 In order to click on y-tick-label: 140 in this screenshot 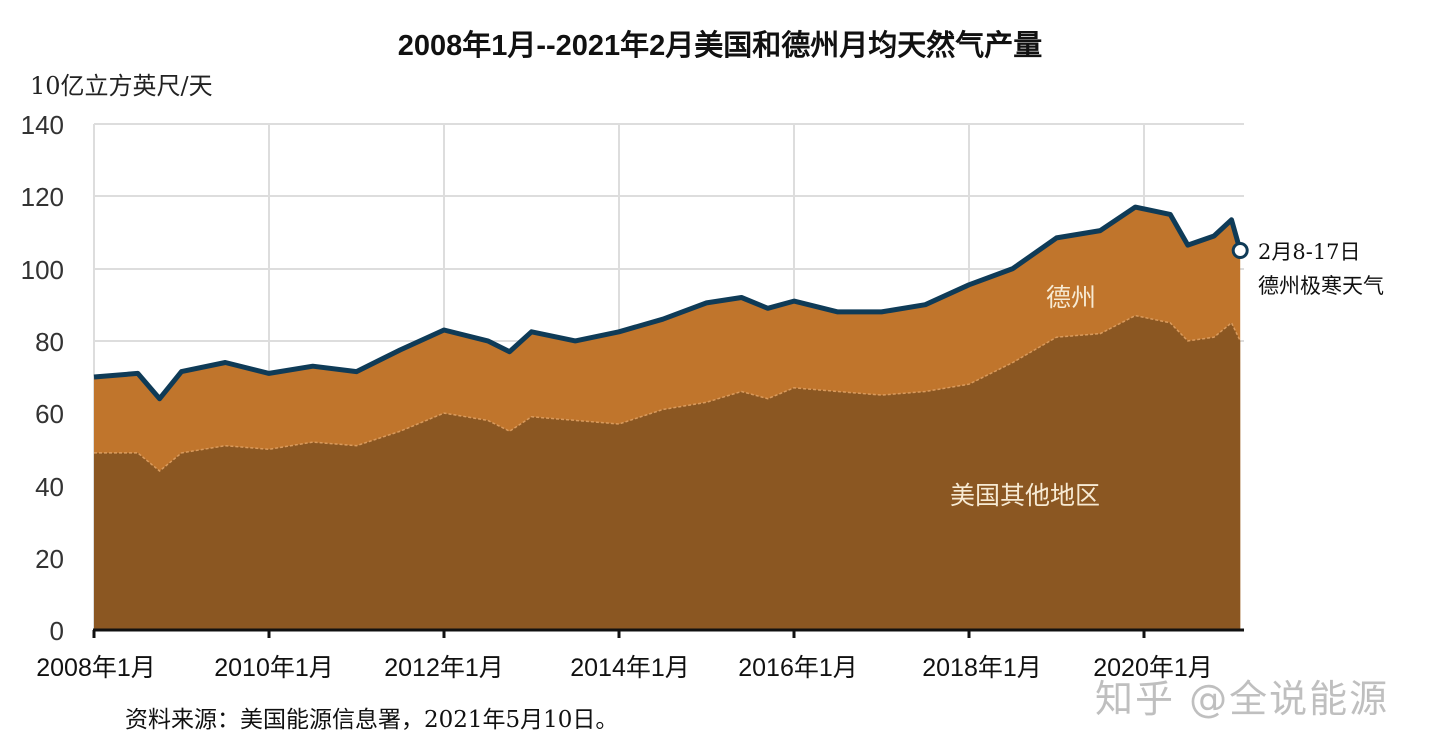, I will do `click(42, 125)`.